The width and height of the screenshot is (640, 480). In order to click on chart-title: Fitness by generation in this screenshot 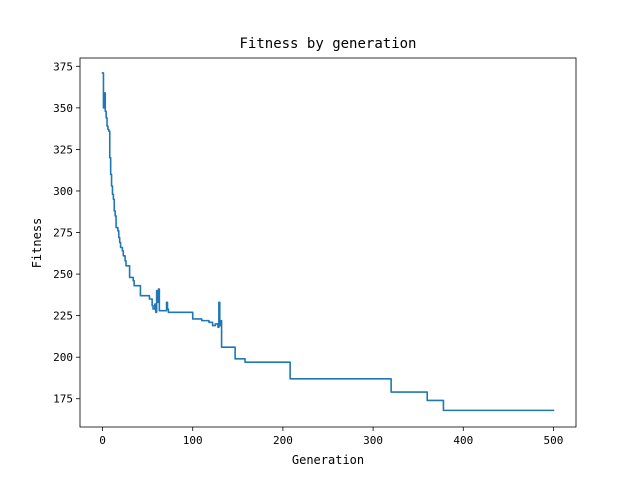, I will do `click(327, 44)`.